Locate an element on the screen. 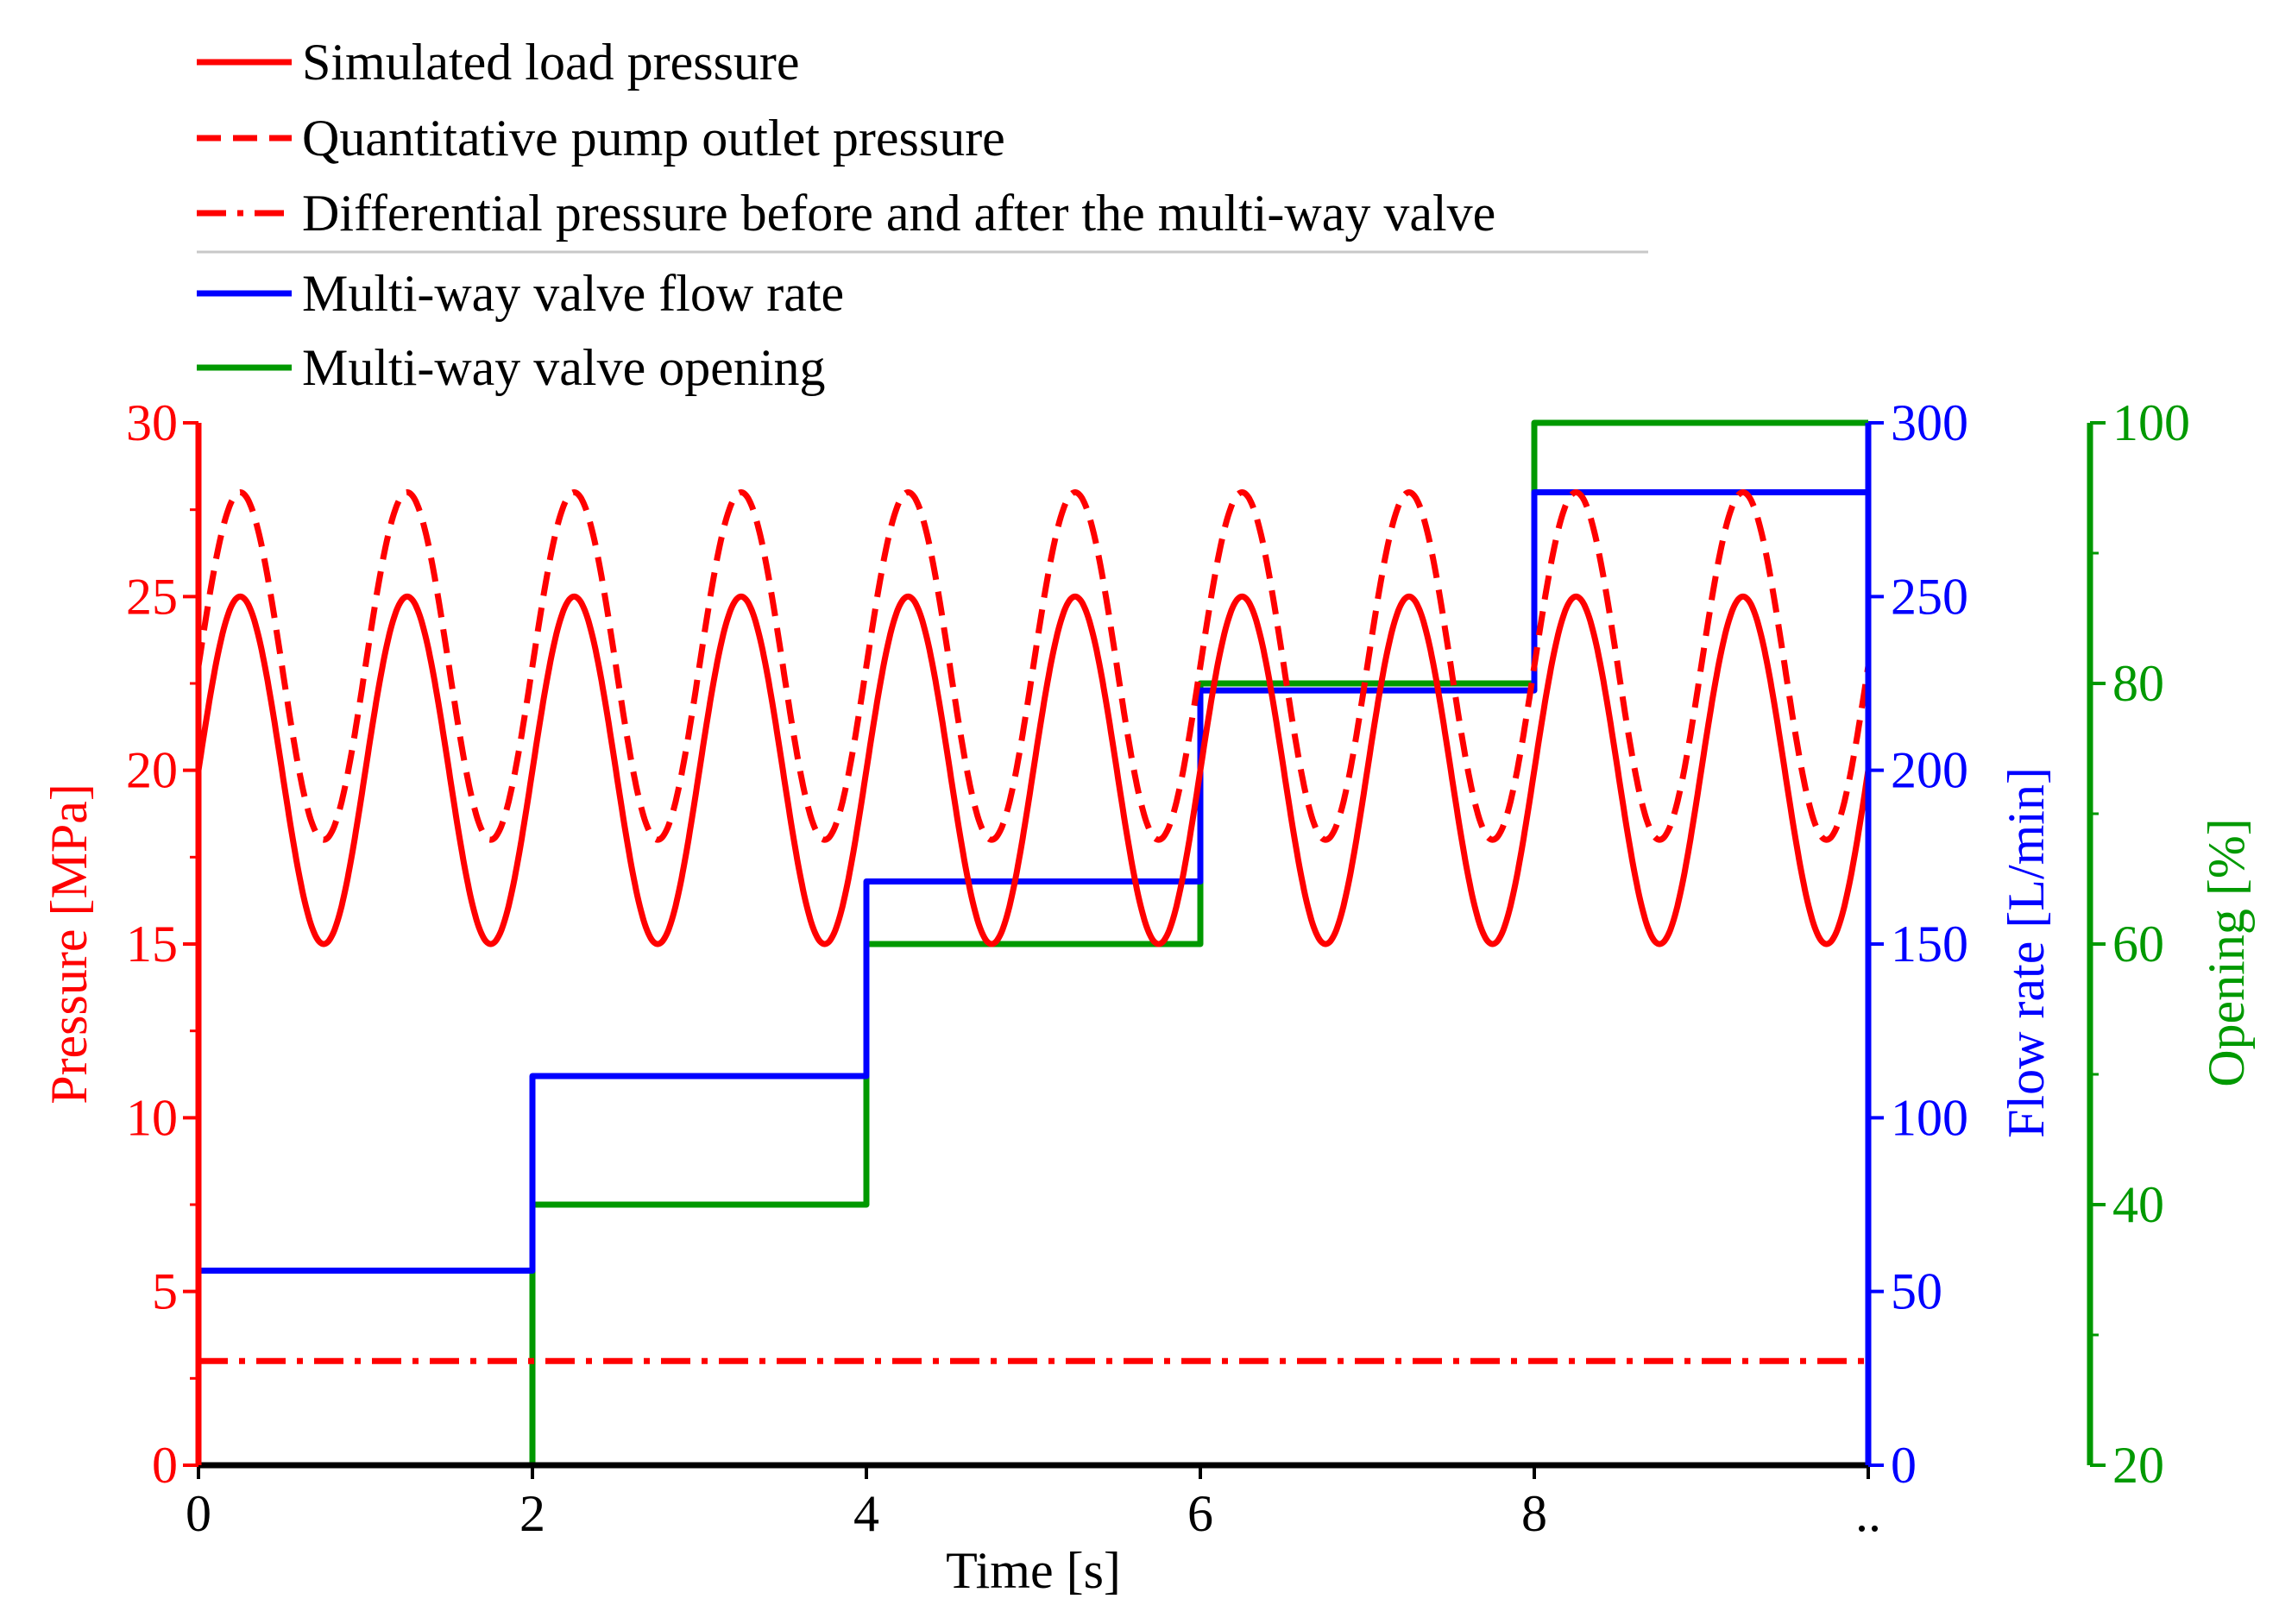 The image size is (2279, 1624). pressure-tick-label: 5 is located at coordinates (165, 1292).